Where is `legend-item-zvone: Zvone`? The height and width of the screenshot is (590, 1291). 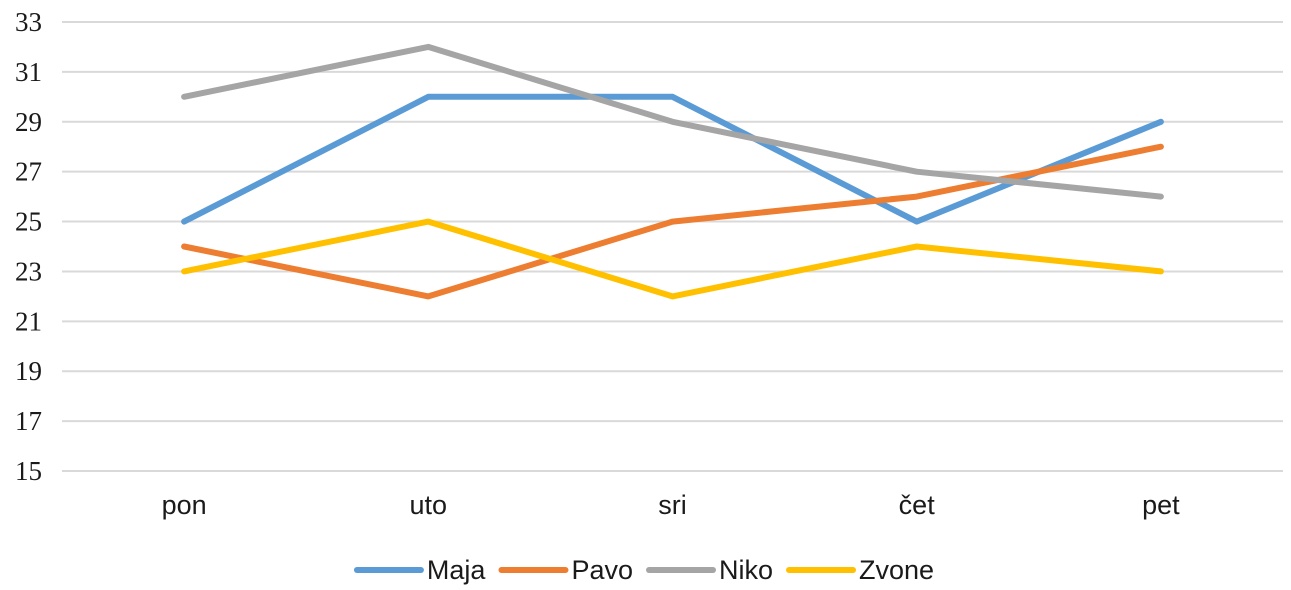 legend-item-zvone: Zvone is located at coordinates (860, 570).